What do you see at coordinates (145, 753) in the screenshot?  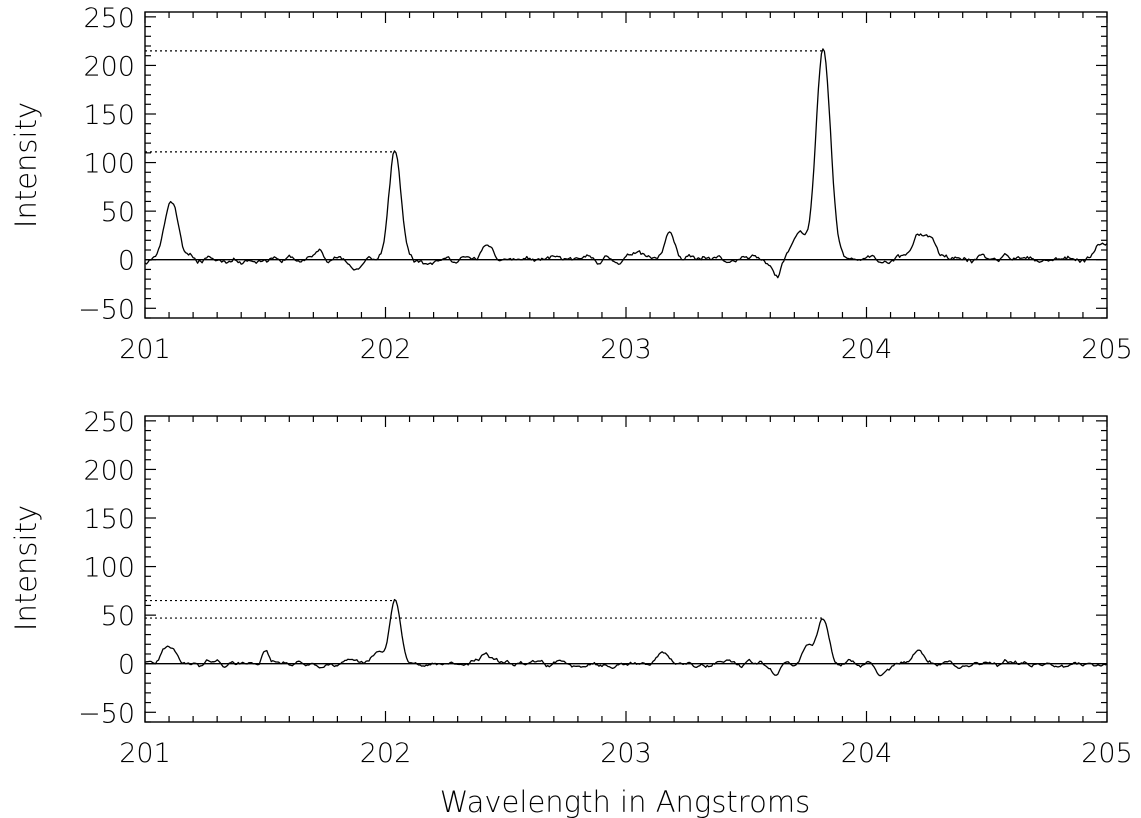 I see `bottom-x-tick-label: 201` at bounding box center [145, 753].